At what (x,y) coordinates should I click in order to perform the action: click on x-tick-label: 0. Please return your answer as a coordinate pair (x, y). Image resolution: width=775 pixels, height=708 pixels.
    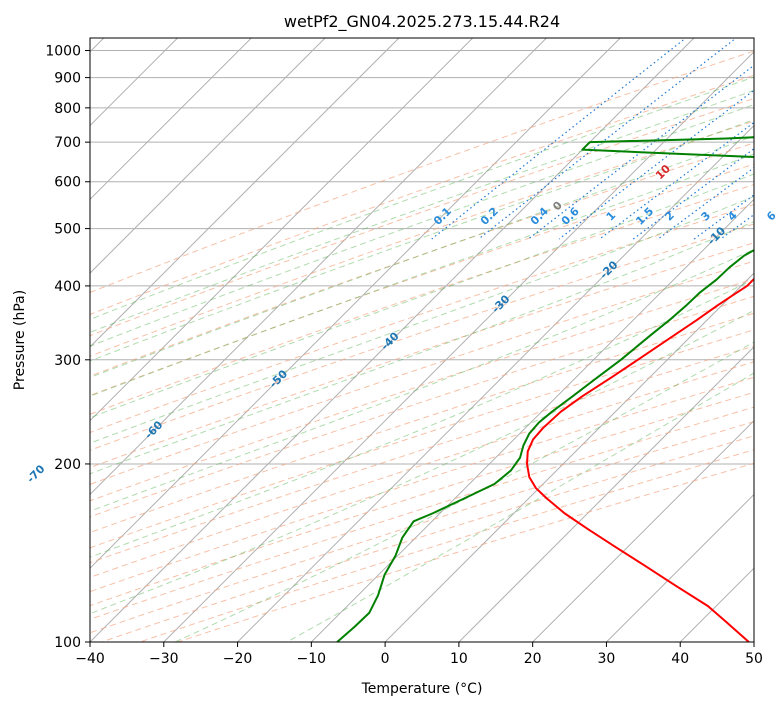
    Looking at the image, I should click on (385, 659).